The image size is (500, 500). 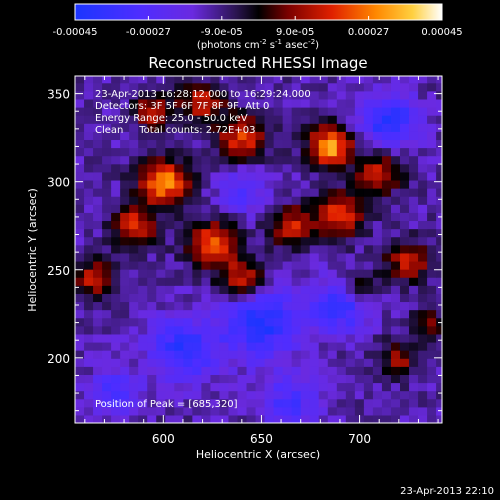 I want to click on y-tick-label: 250, so click(x=58, y=271).